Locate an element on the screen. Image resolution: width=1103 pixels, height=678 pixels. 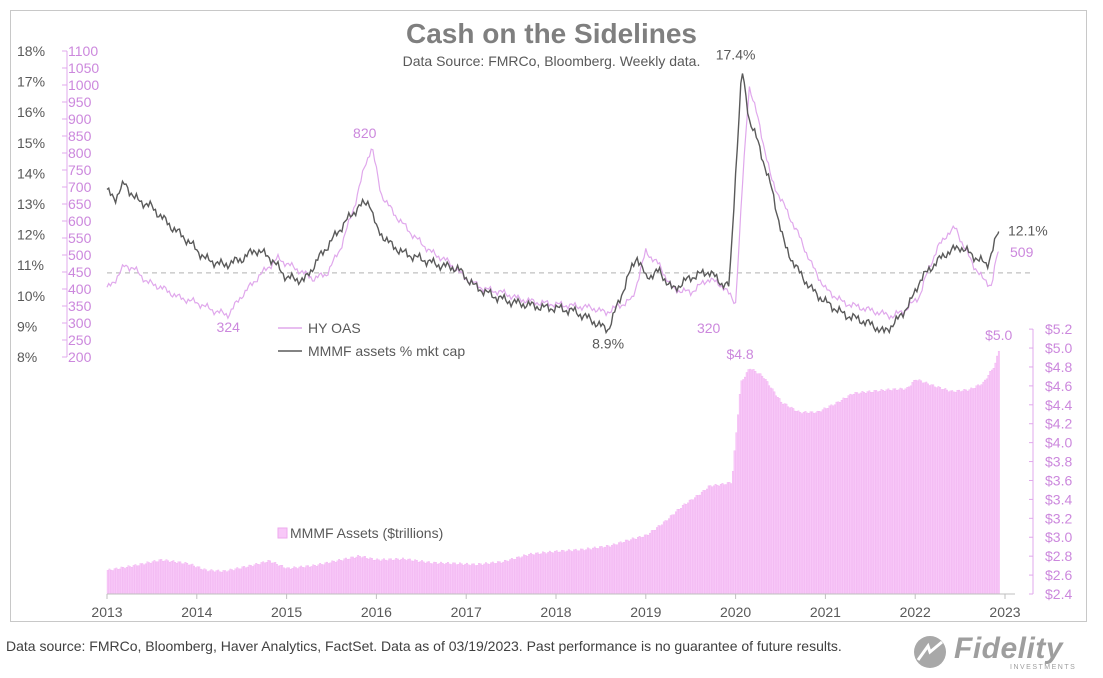
annotation-mmmf-low: 8.9% is located at coordinates (608, 343).